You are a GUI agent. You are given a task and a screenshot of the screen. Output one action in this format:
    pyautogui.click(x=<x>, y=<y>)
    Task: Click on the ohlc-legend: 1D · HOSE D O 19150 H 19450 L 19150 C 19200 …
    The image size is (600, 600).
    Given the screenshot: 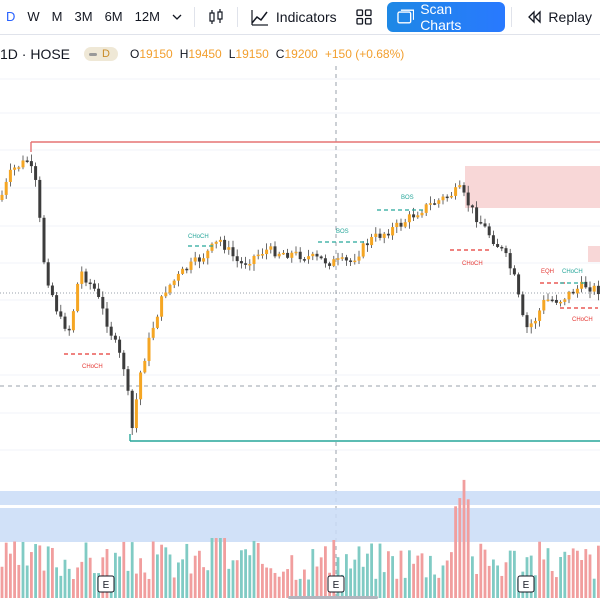 What is the action you would take?
    pyautogui.click(x=202, y=54)
    